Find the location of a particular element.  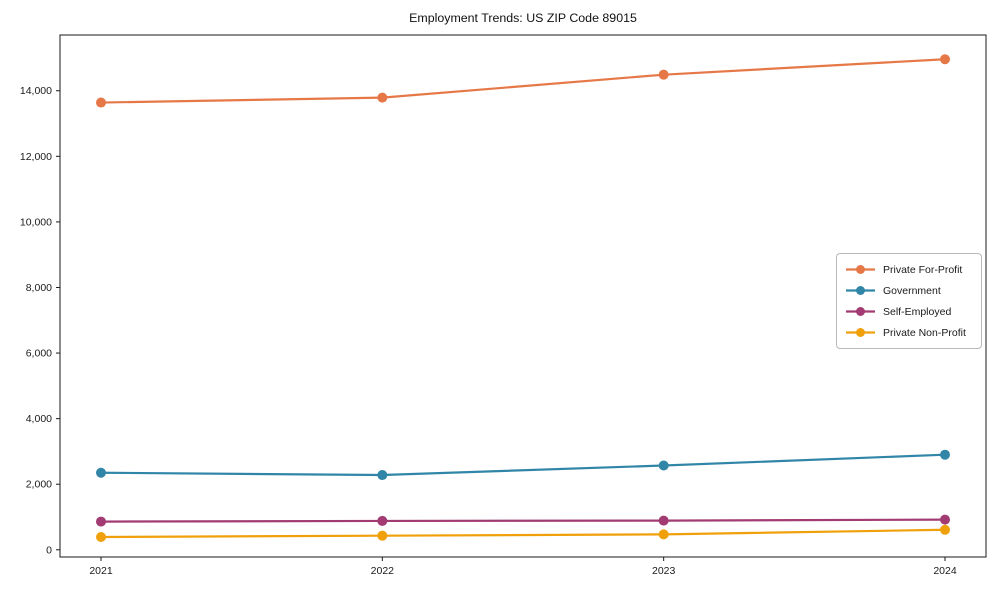

legend-label: Private Non-Profit is located at coordinates (924, 332).